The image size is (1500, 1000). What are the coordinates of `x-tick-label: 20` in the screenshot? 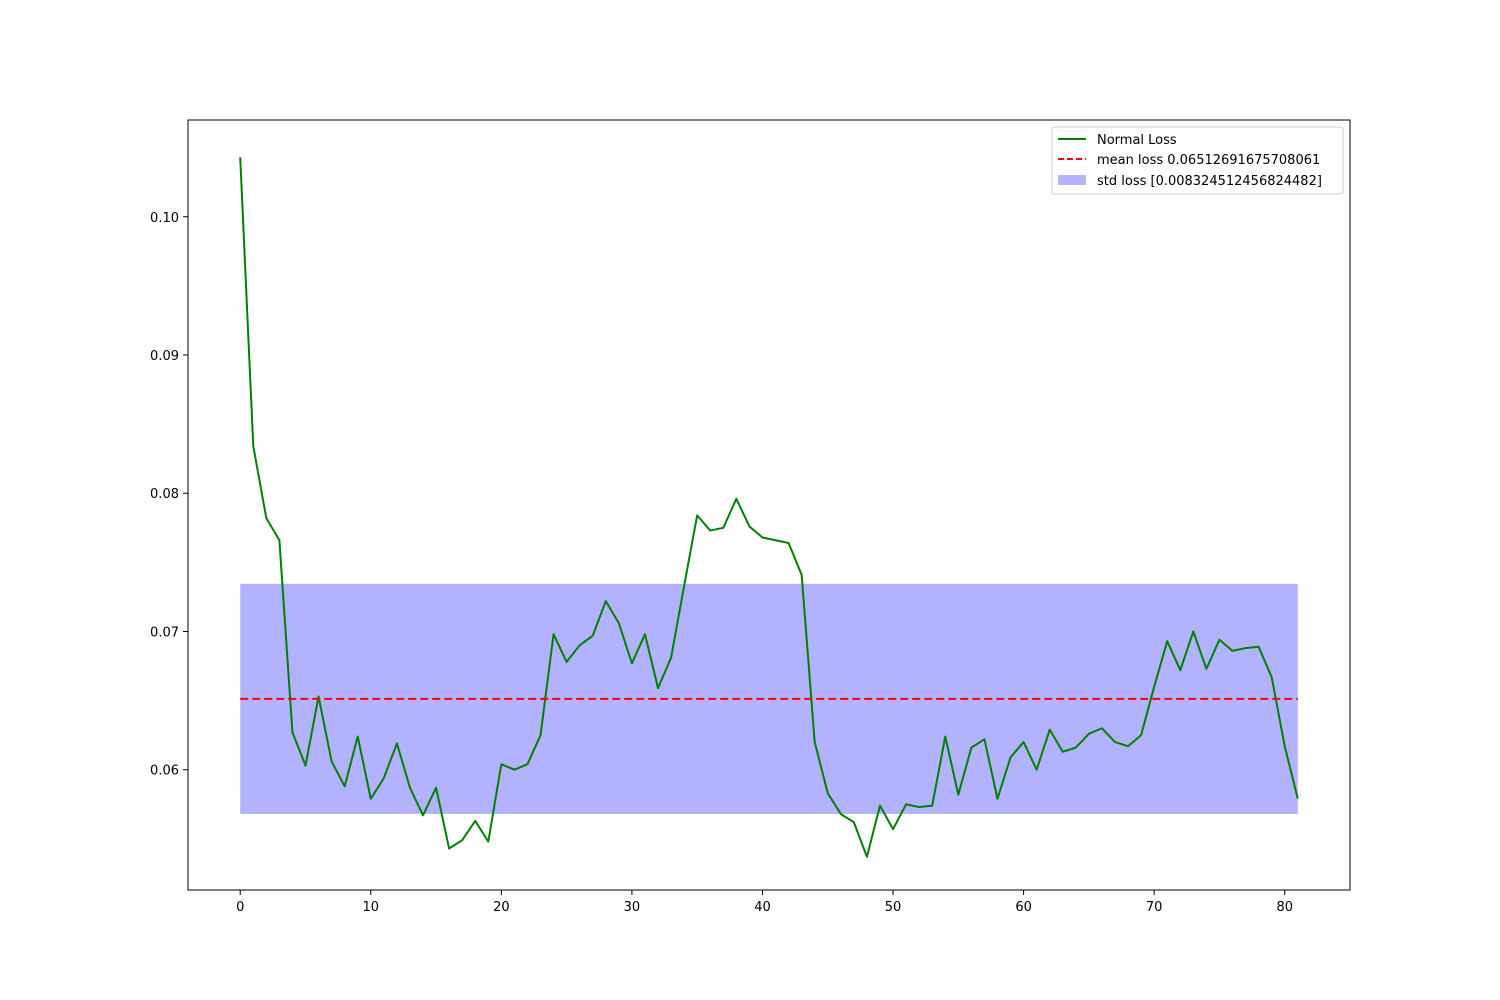 It's located at (501, 907).